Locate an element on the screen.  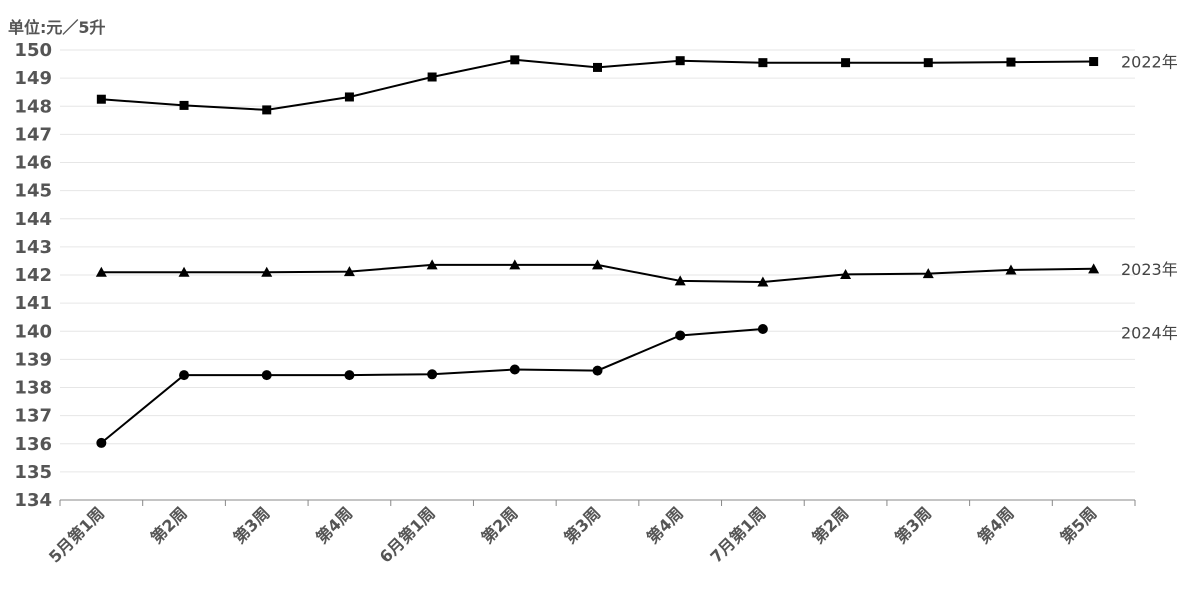
y-tick-label: 142 is located at coordinates (33, 275).